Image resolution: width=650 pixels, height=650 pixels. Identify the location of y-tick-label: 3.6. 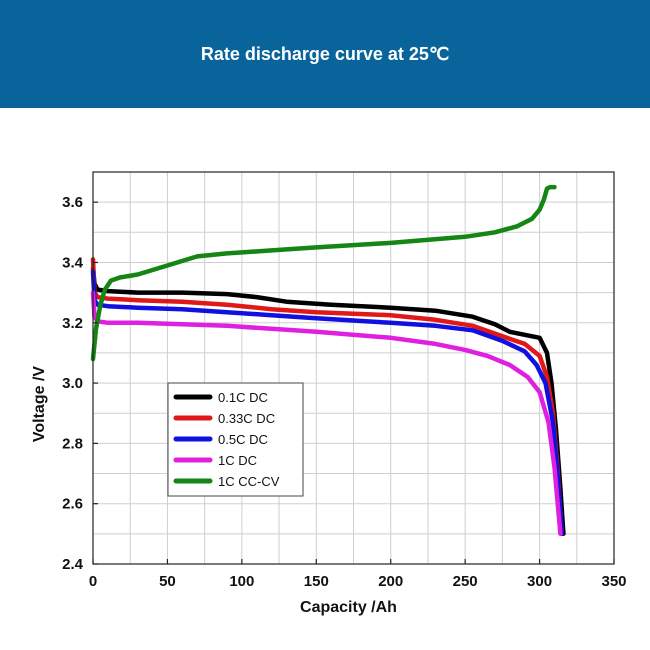
(72, 202).